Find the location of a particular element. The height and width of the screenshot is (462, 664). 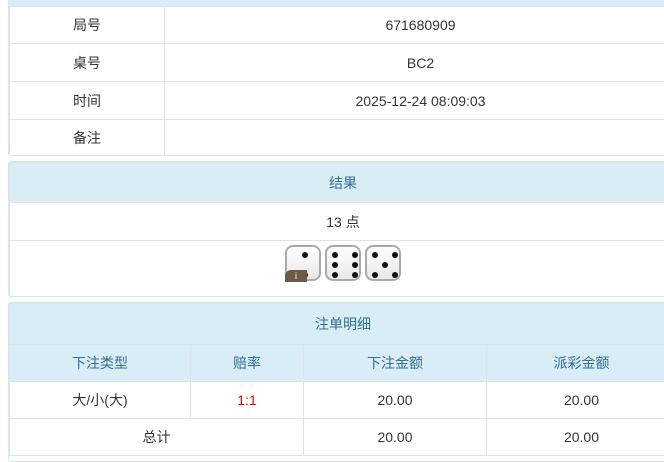

total-payout: 20.00 is located at coordinates (575, 437).